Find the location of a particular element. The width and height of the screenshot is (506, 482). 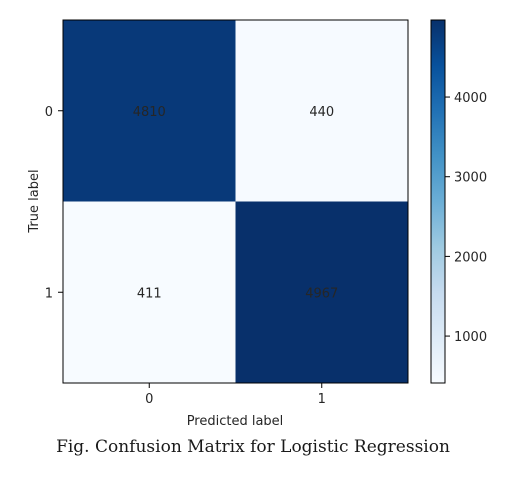

colorbar-tick-label: 1000 is located at coordinates (470, 337).